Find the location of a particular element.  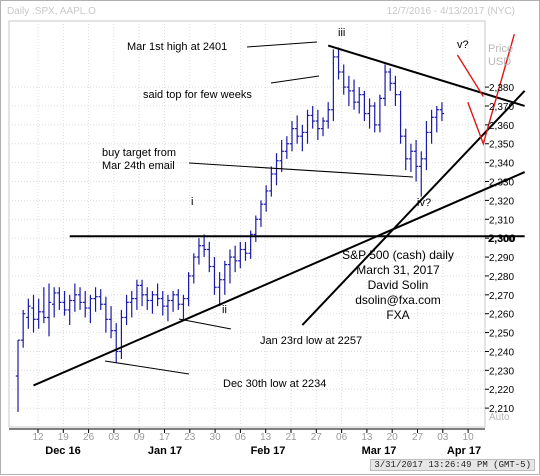

y-tick-label: 2,360 is located at coordinates (501, 126).